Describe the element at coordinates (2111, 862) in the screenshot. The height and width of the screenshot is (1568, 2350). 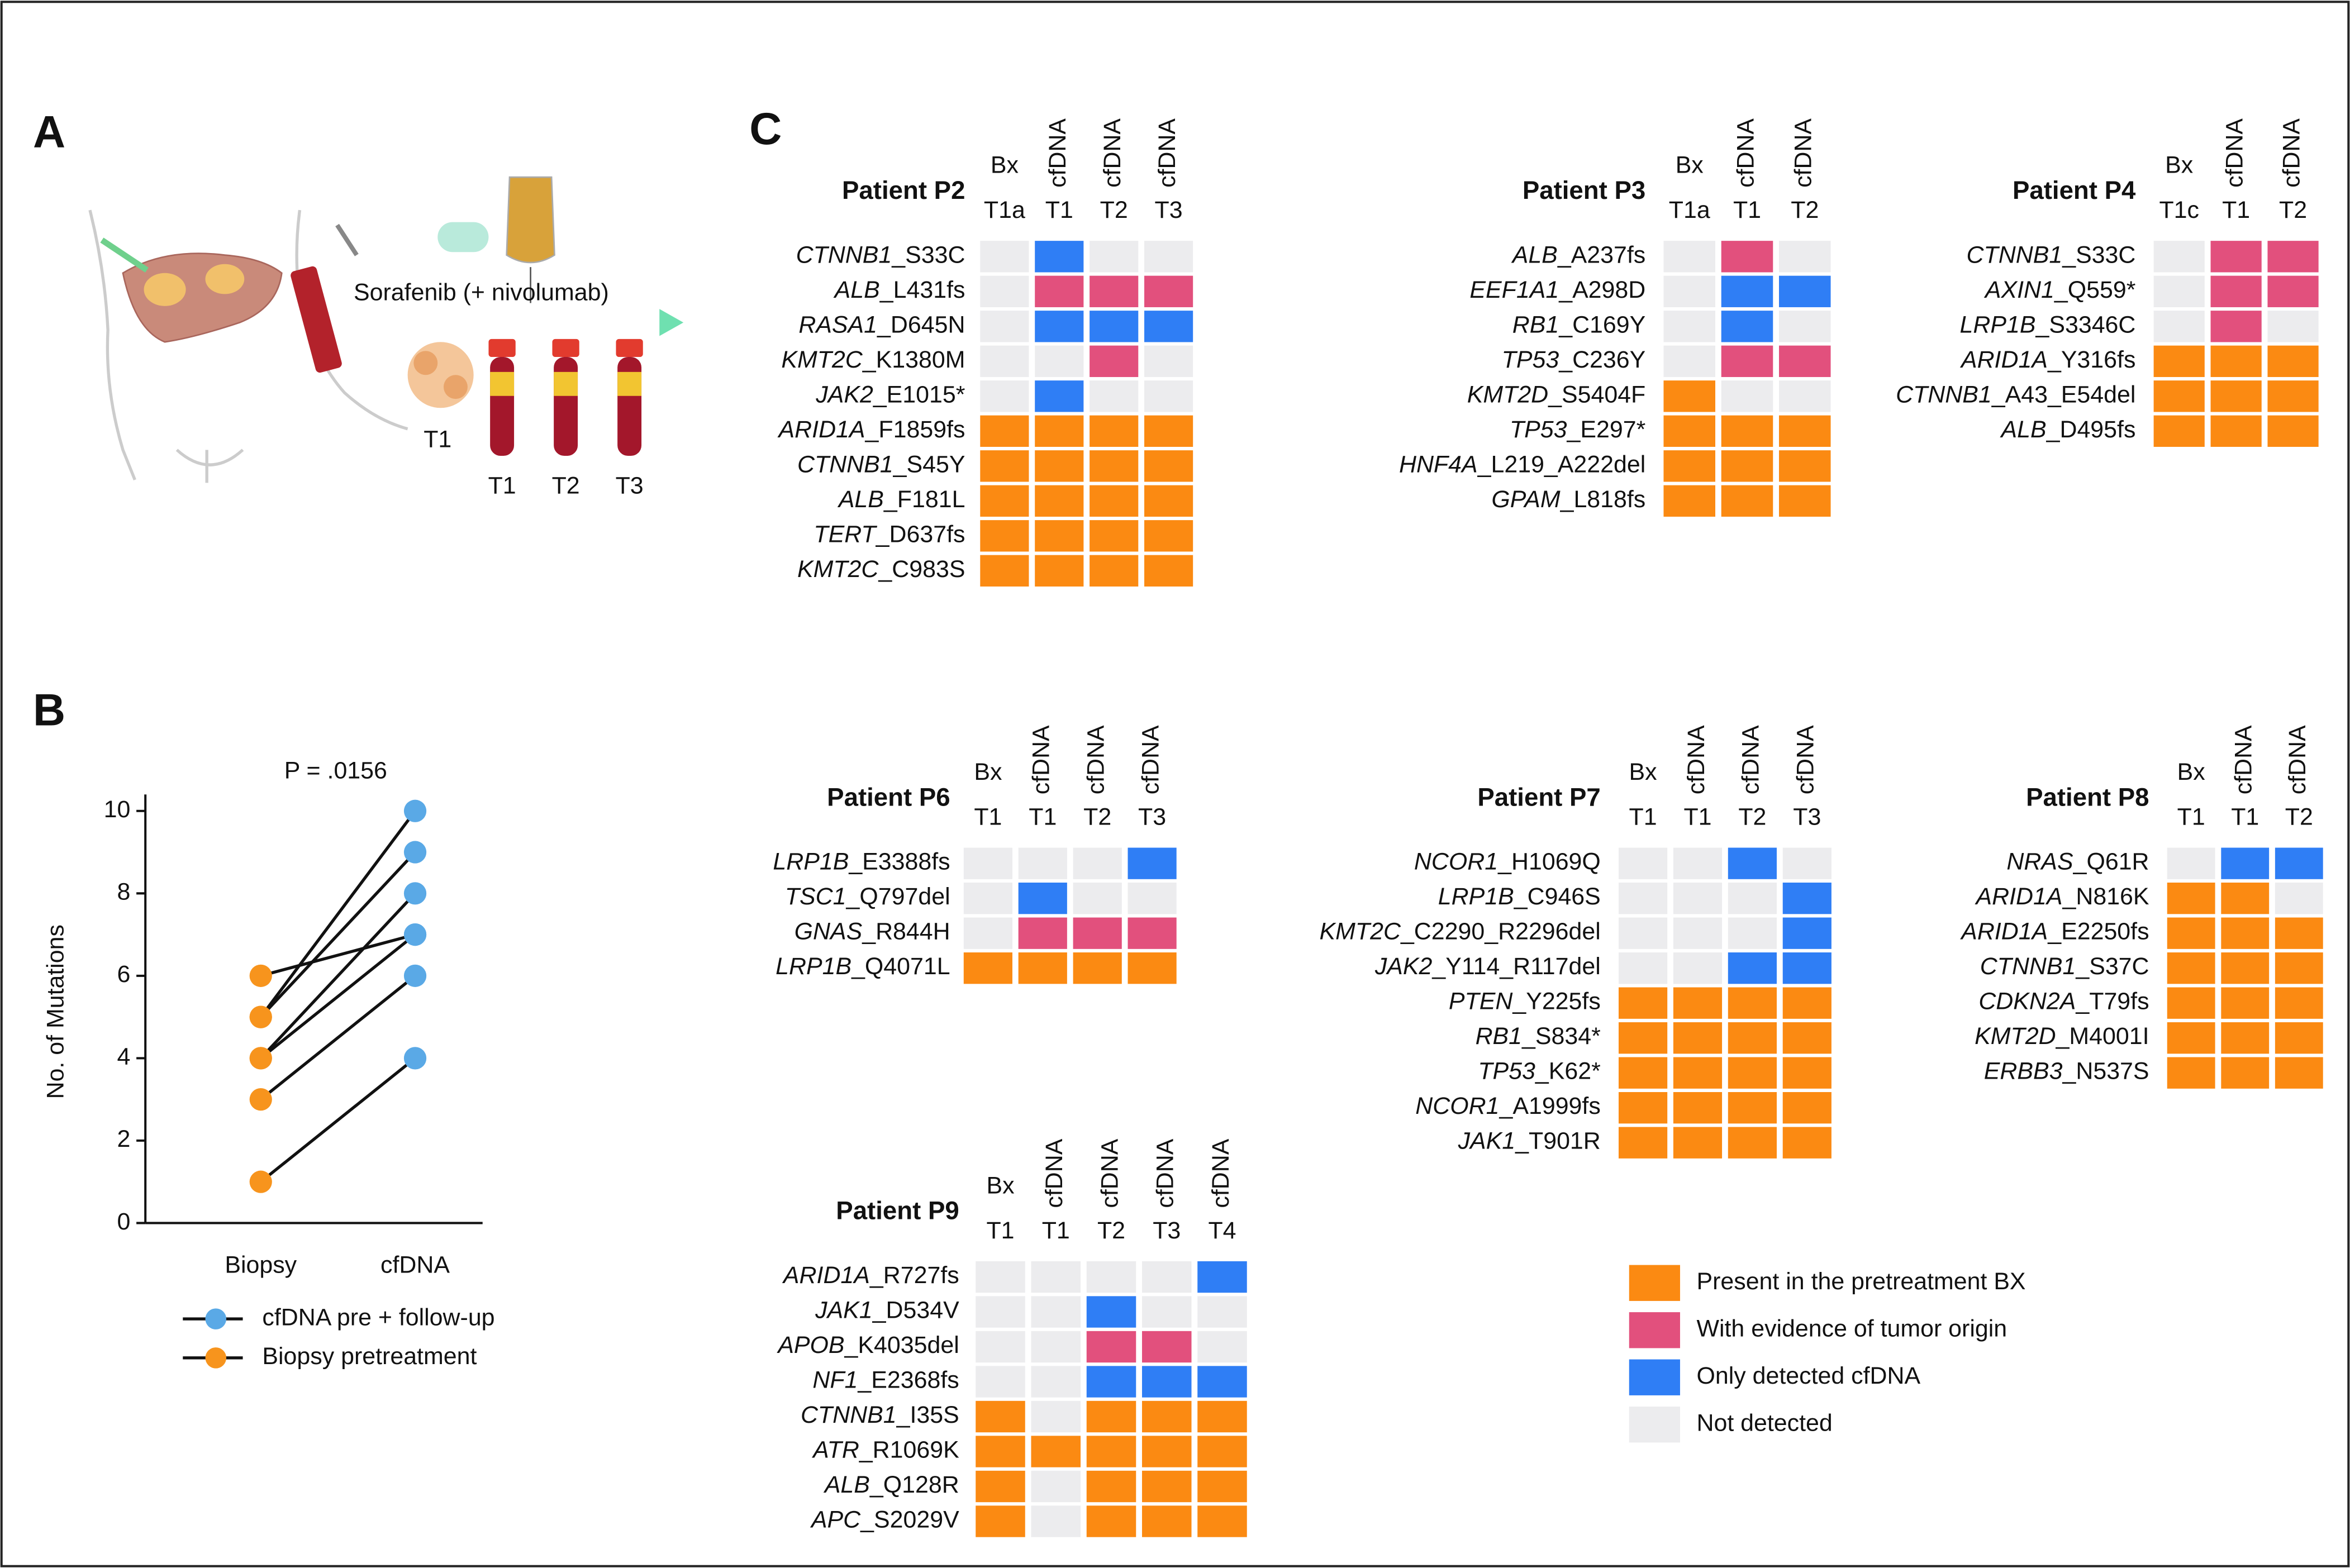
I see `variant: _Q61R` at that location.